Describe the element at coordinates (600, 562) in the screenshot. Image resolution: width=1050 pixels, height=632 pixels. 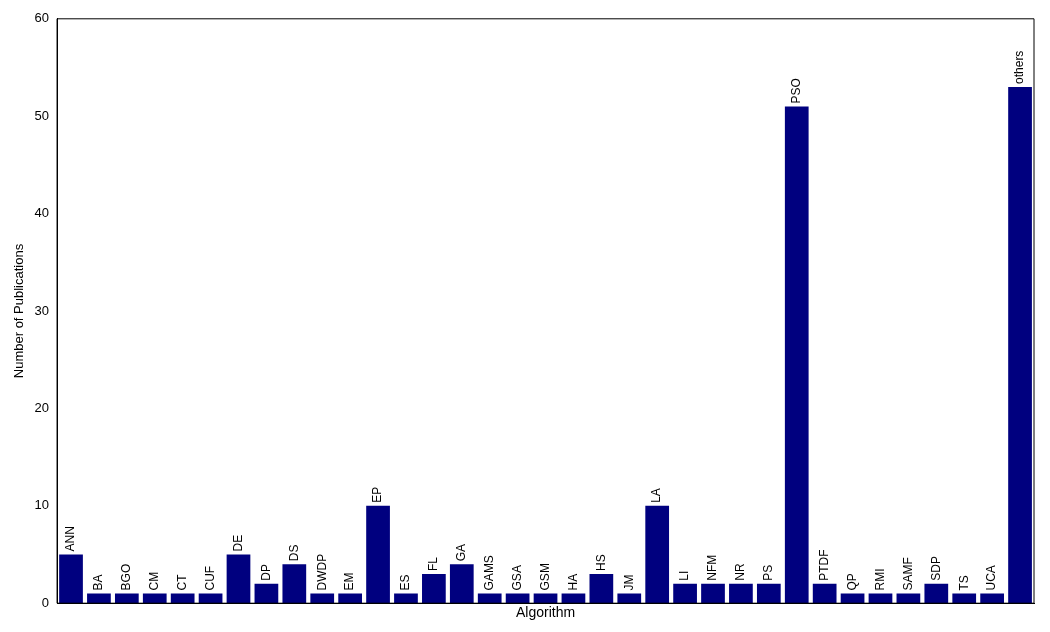
I see `x-tick-label: HS` at that location.